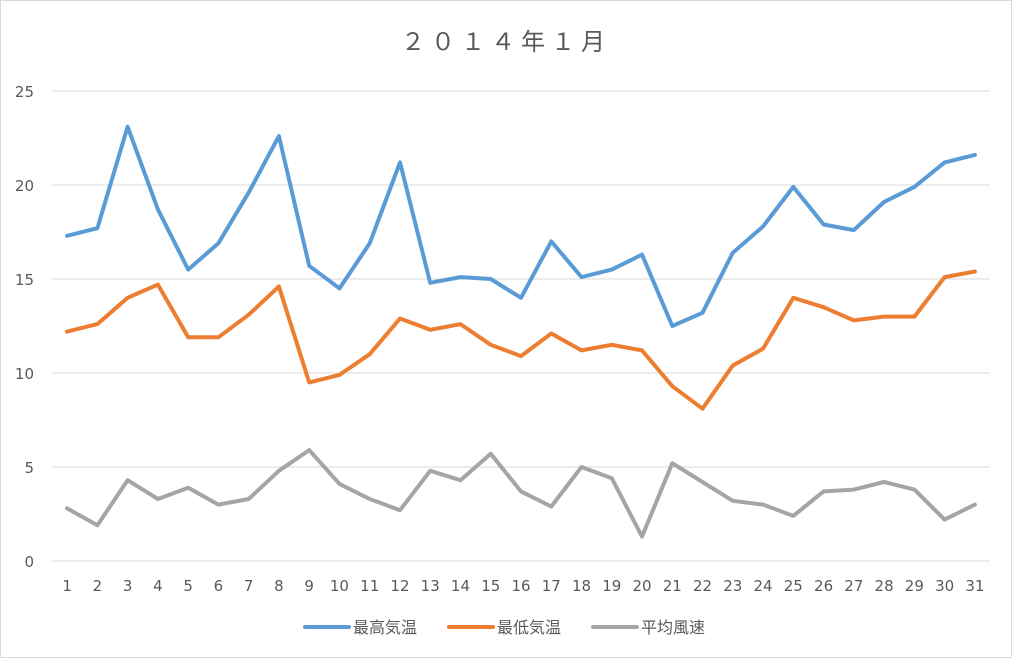 Image resolution: width=1012 pixels, height=658 pixels. Describe the element at coordinates (399, 586) in the screenshot. I see `x-tick-label: 12` at that location.